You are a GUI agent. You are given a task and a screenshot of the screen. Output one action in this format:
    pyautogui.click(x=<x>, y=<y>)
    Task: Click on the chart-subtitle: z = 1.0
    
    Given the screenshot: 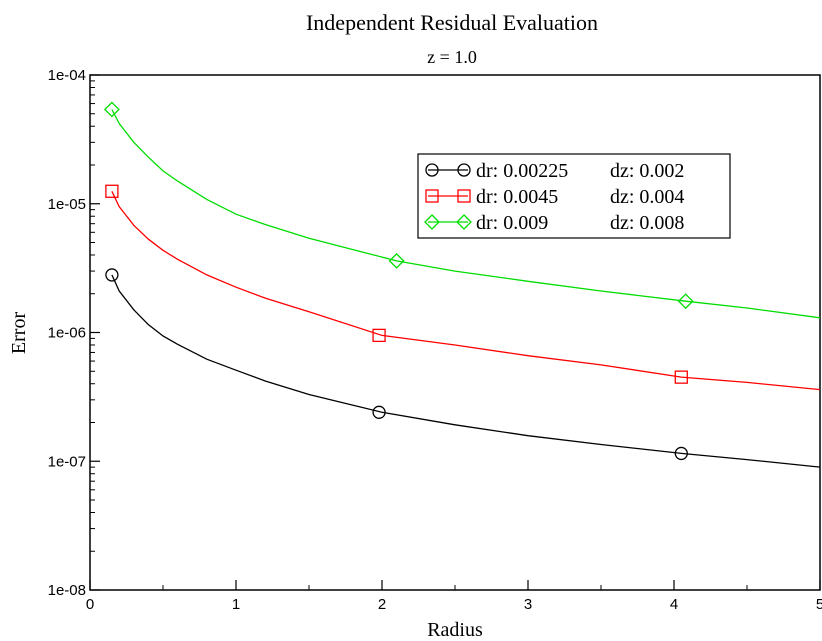 What is the action you would take?
    pyautogui.click(x=452, y=57)
    